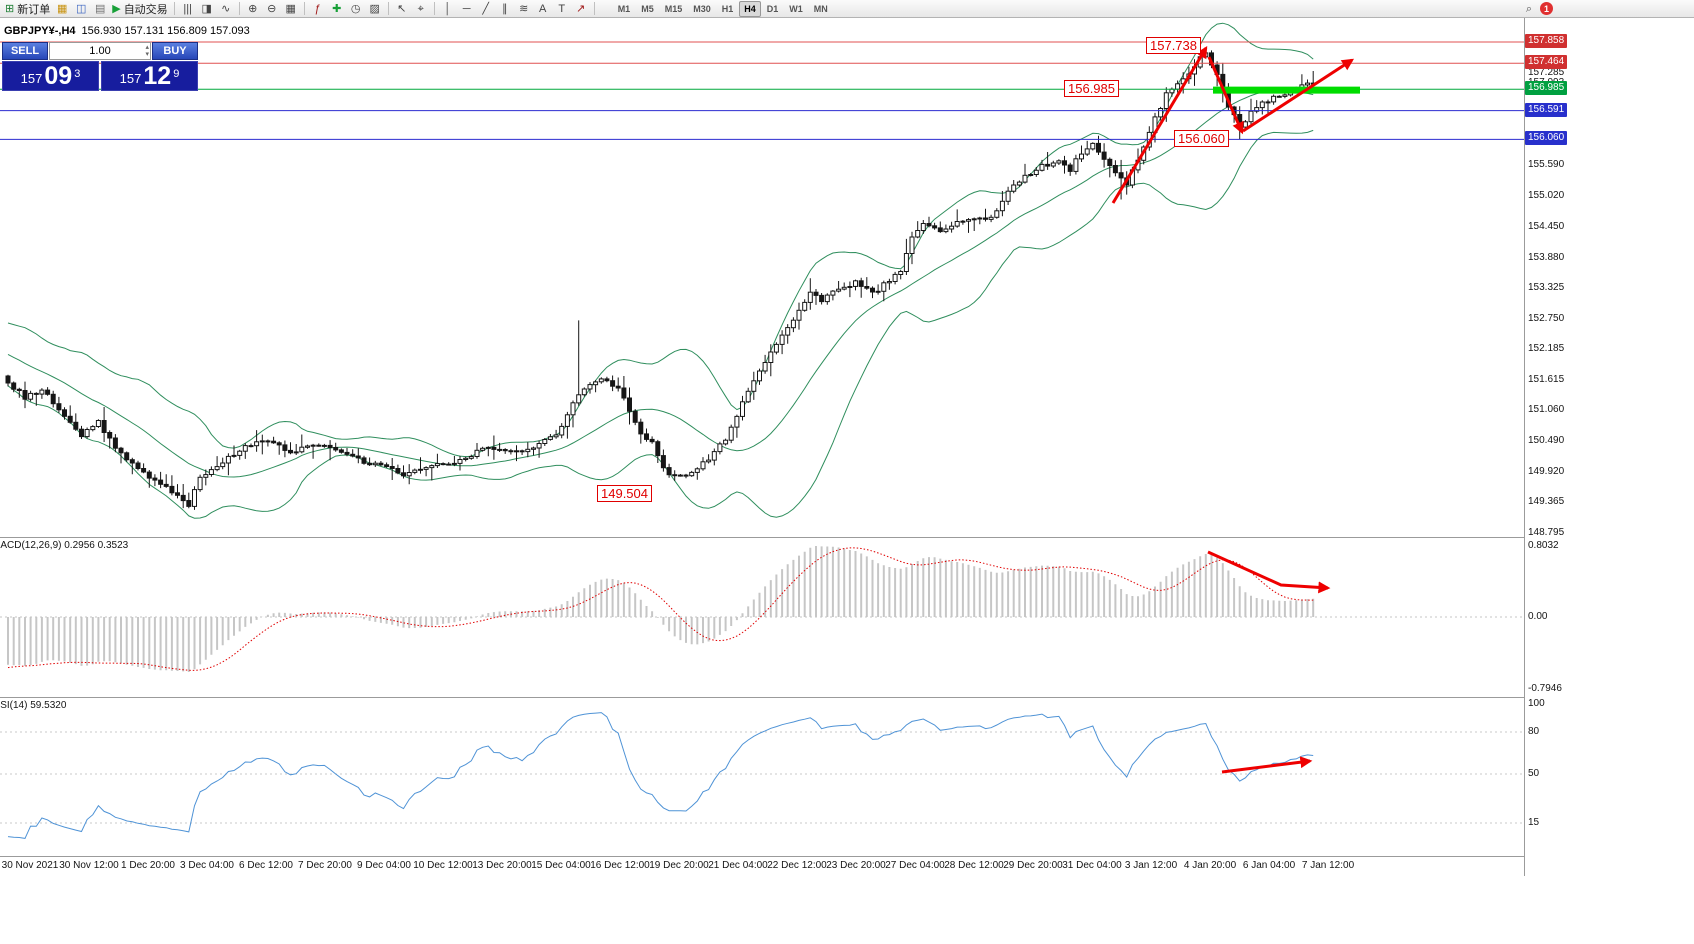 This screenshot has height=944, width=1694. Describe the element at coordinates (762, 609) in the screenshot. I see `macd-plot` at that location.